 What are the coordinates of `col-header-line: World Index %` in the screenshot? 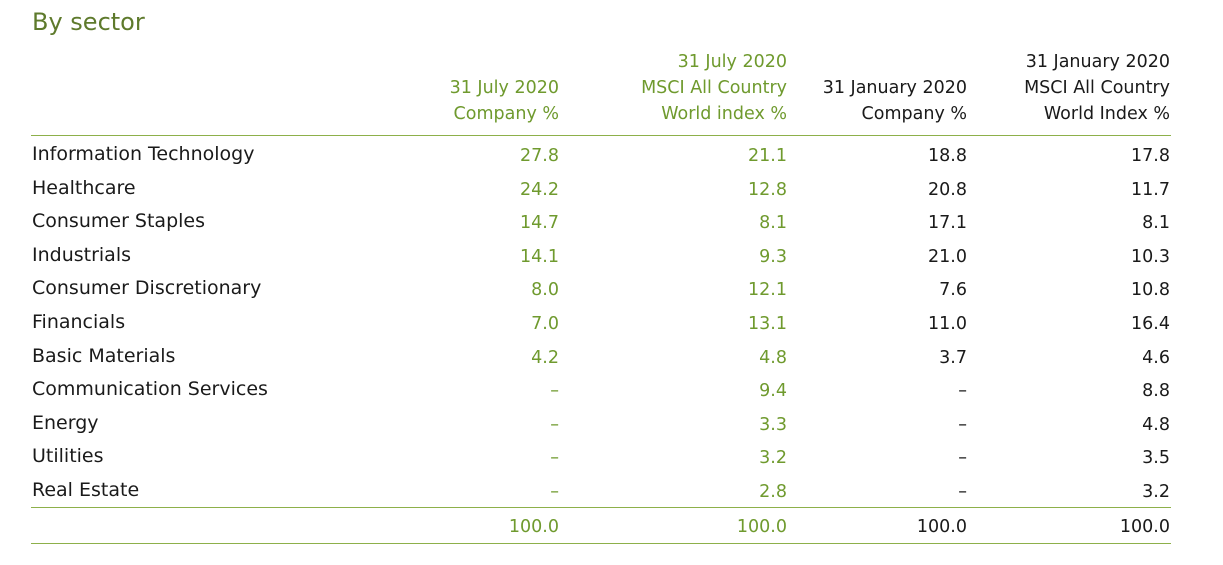 It's located at (1106, 114).